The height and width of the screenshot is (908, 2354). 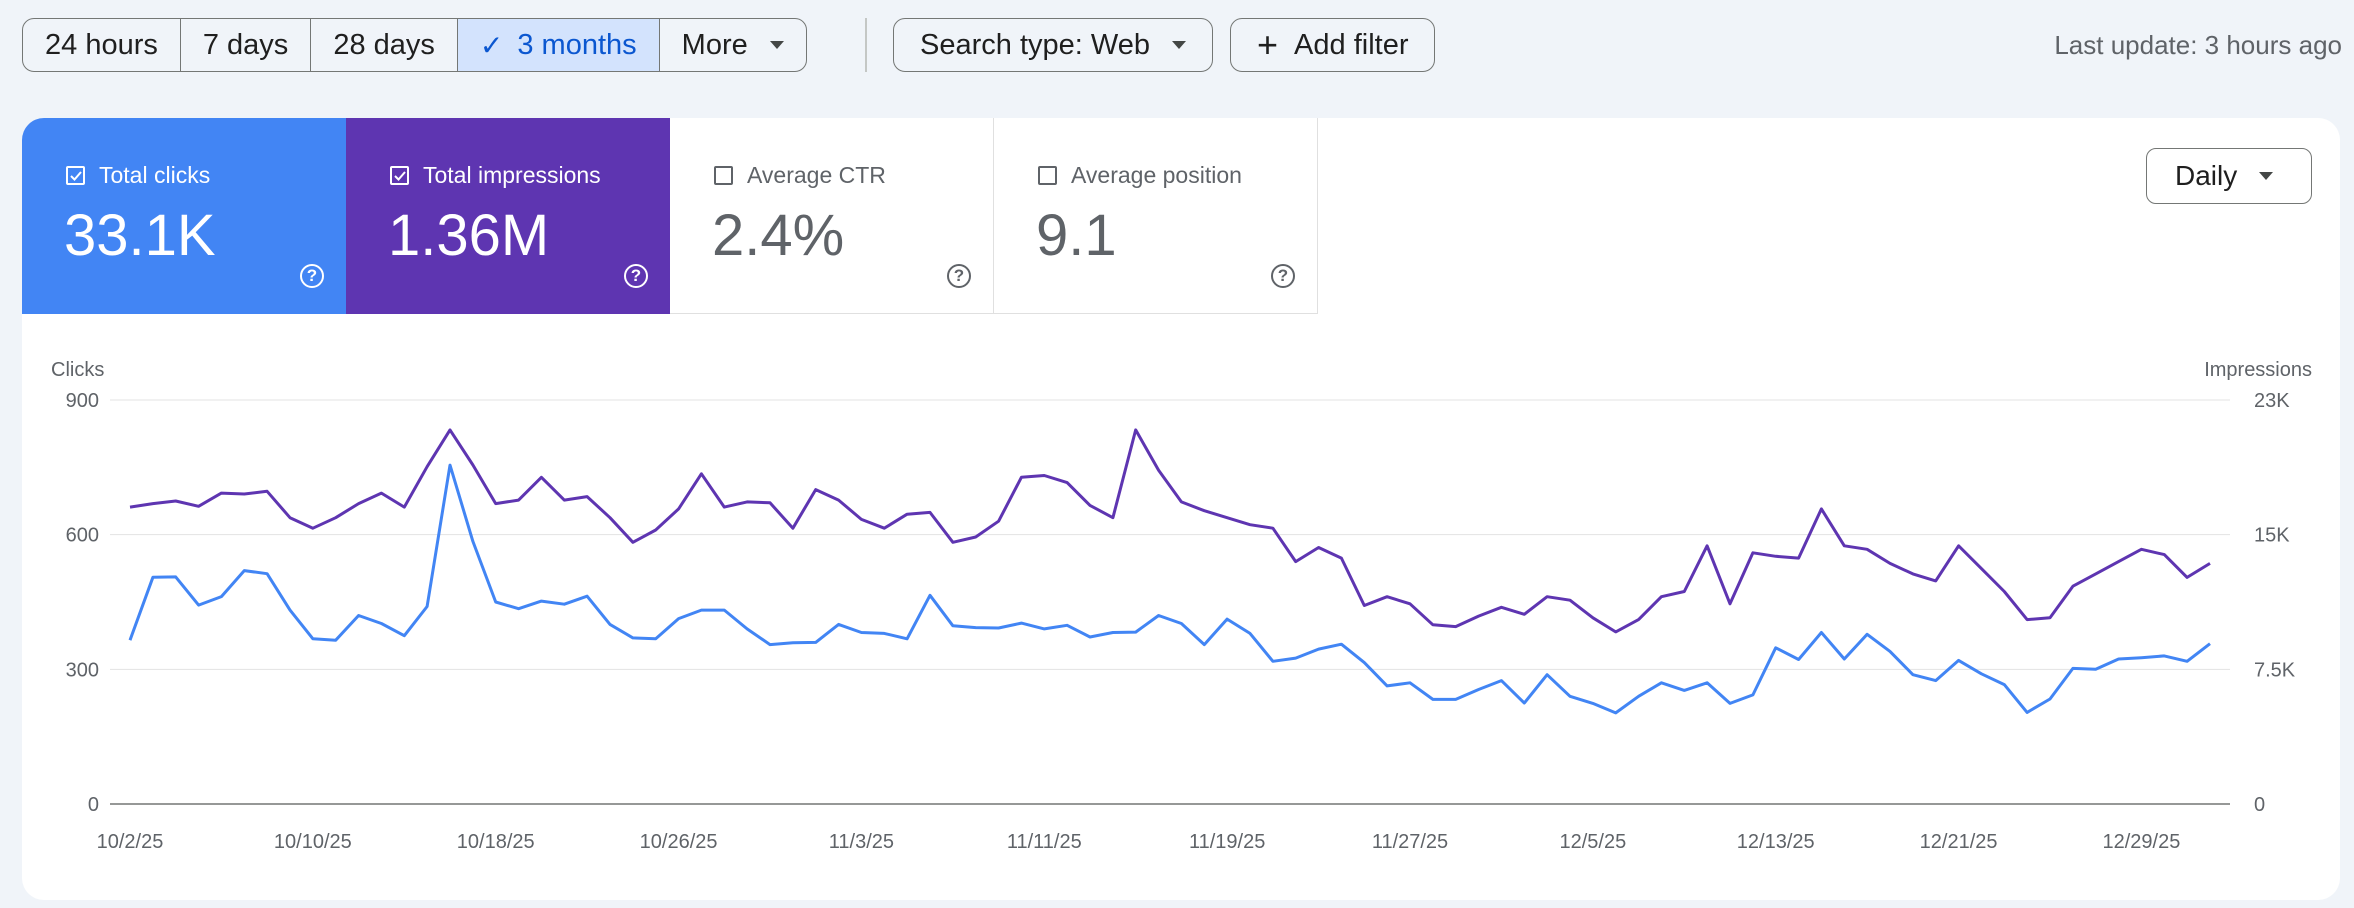 I want to click on metric-value: 2.4%, so click(x=778, y=235).